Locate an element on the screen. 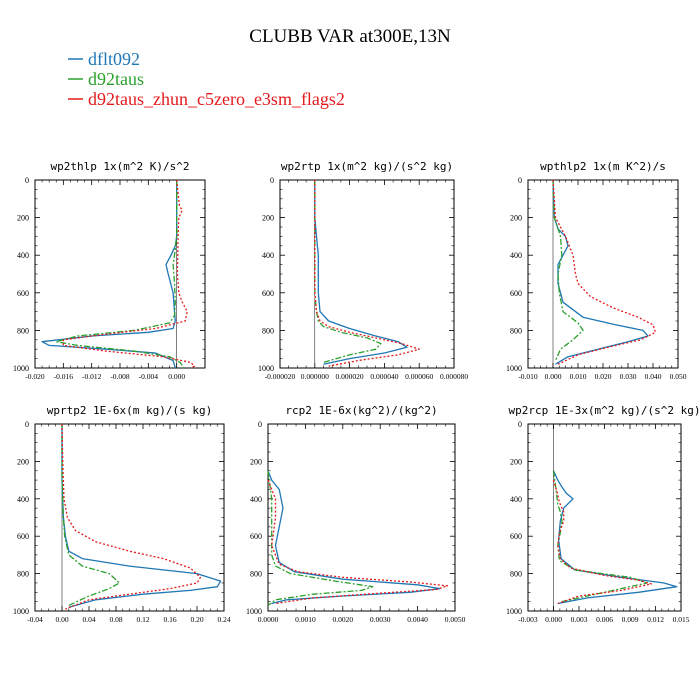 Image resolution: width=700 pixels, height=700 pixels. panel-title: wp2thlp 1x(m^2 K)/s^2 is located at coordinates (119, 166).